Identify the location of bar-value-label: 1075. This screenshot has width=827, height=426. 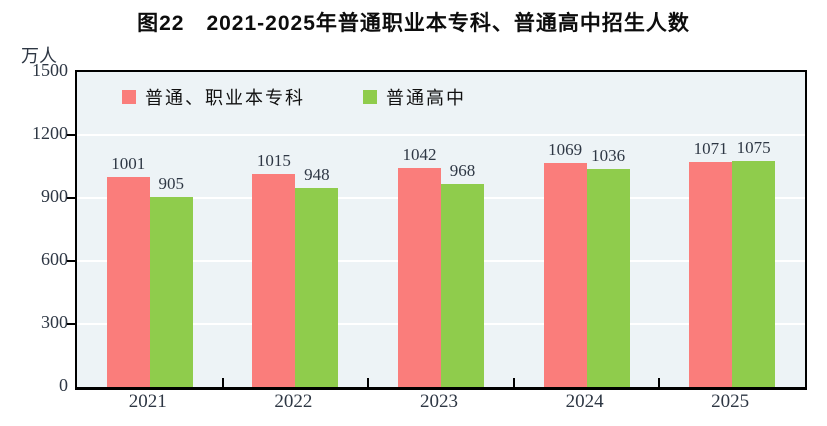
(753, 148).